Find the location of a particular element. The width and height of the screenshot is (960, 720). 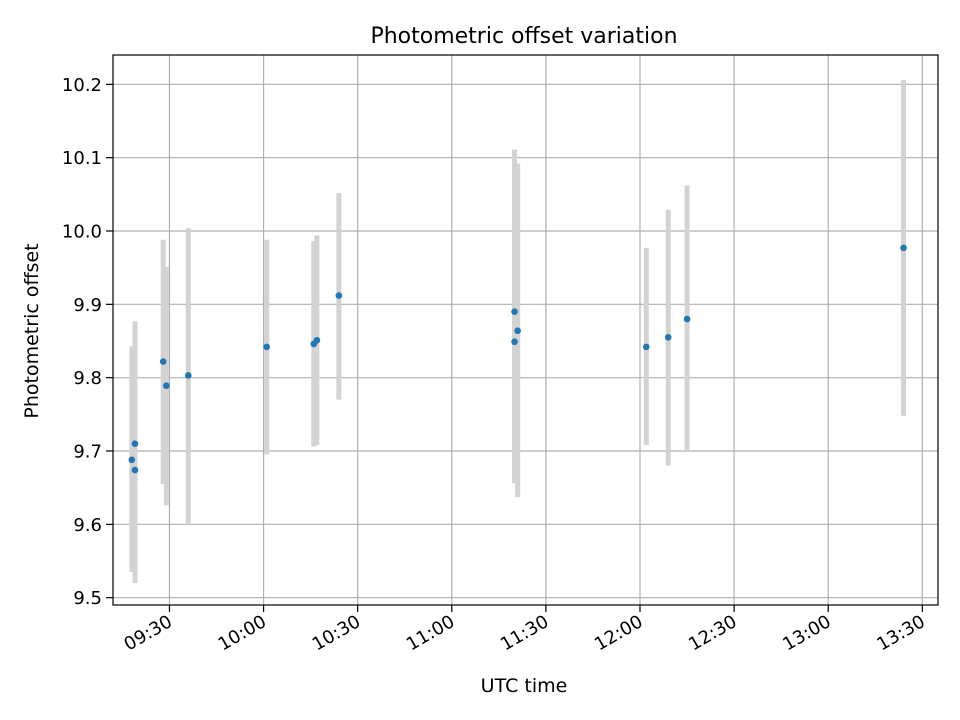

y-tick-label: 9.8 is located at coordinates (87, 378).